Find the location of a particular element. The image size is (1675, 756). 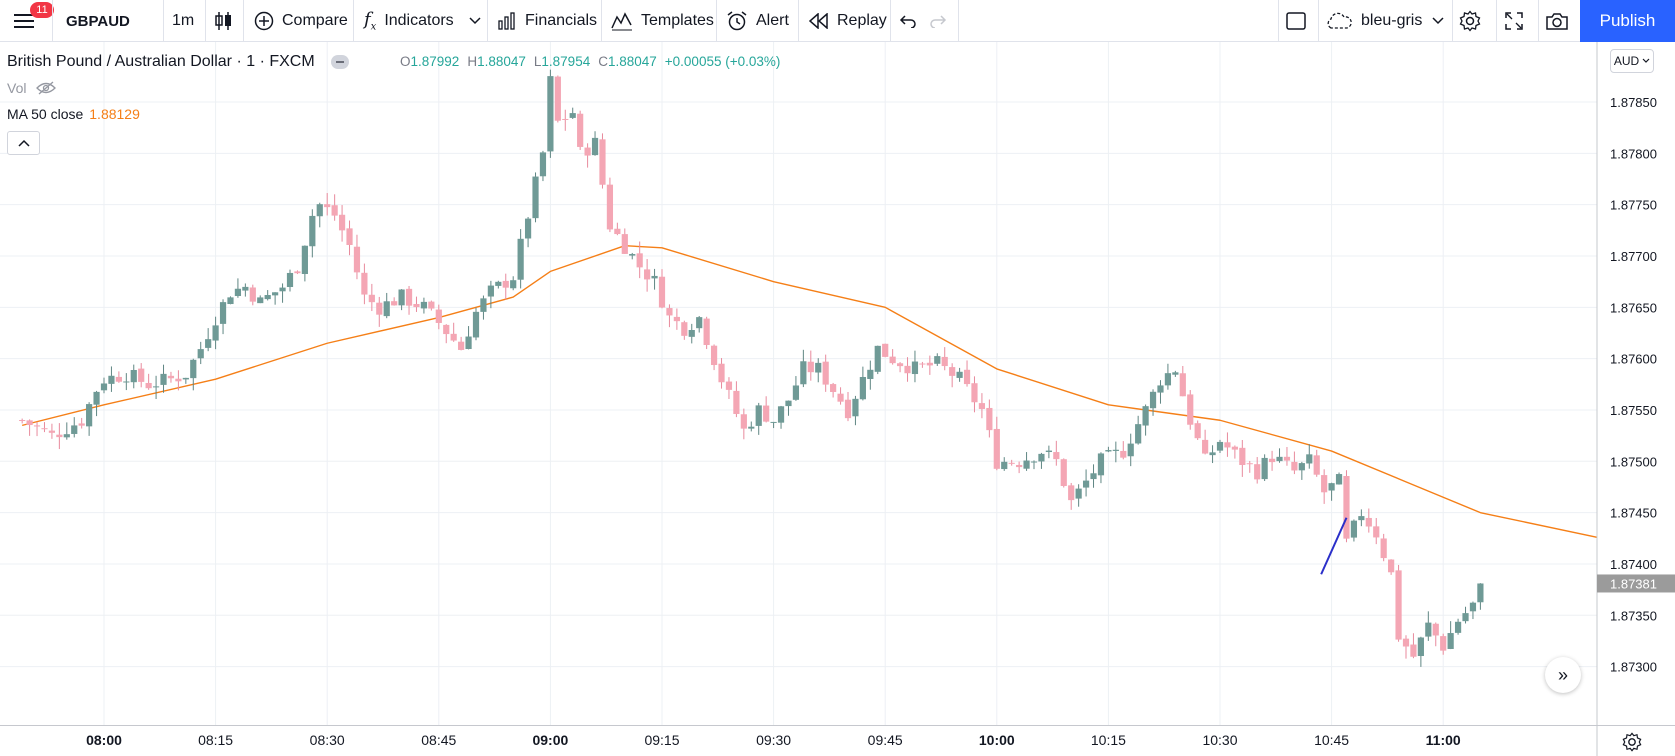

snapshot-button is located at coordinates (1557, 21).